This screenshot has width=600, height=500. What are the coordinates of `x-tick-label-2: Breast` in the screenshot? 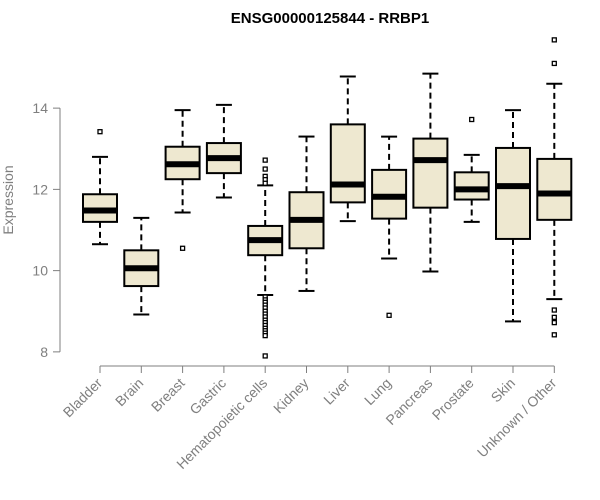 It's located at (168, 395).